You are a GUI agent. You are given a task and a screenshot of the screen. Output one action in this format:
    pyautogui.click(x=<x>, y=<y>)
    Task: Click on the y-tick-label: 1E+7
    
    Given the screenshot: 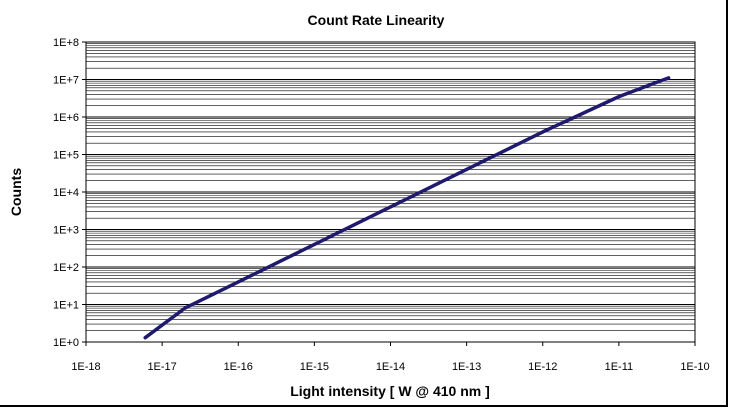 What is the action you would take?
    pyautogui.click(x=66, y=81)
    